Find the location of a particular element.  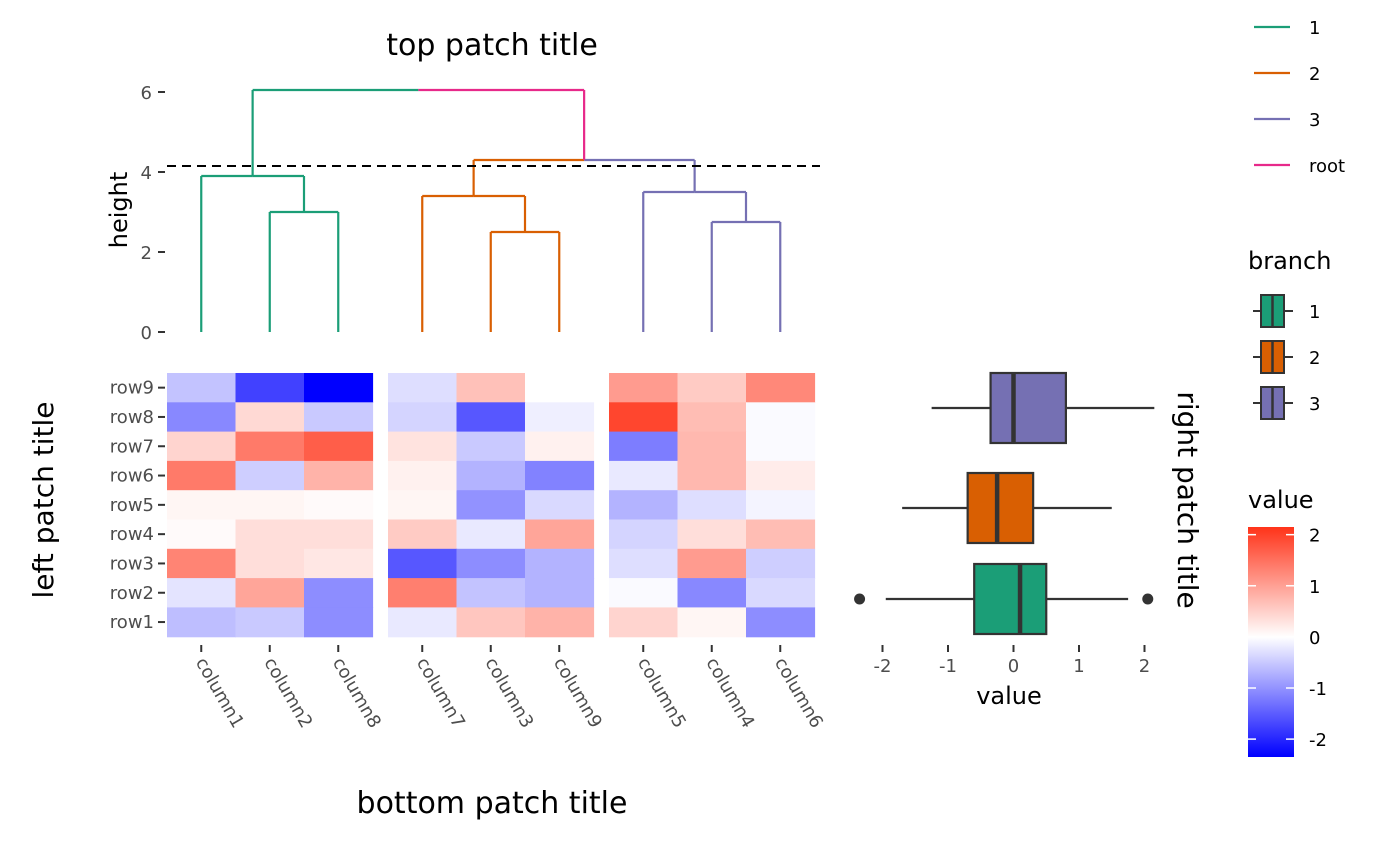

dendrogram-legend-label: 1 is located at coordinates (1314, 28).